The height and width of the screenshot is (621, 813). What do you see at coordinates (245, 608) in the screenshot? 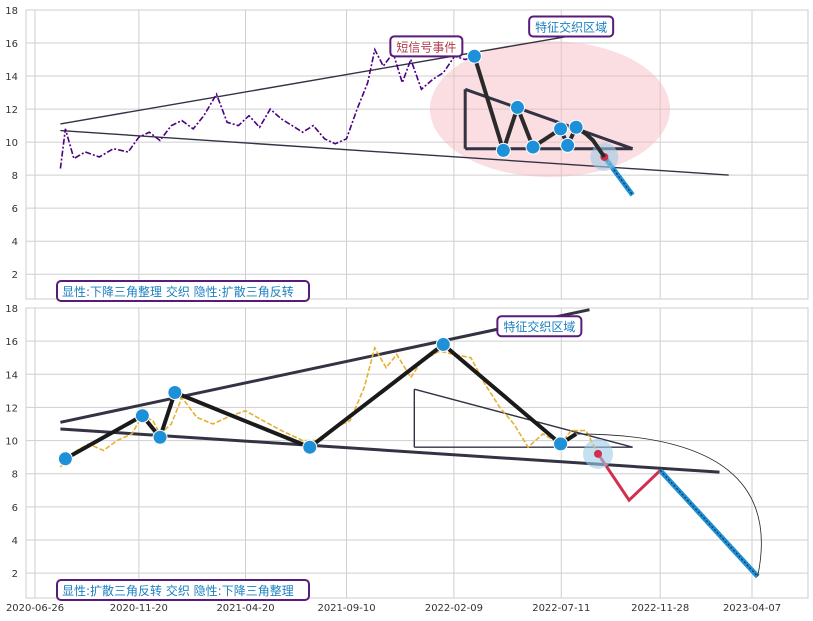
I see `x-tick-label: 2021-04-20` at bounding box center [245, 608].